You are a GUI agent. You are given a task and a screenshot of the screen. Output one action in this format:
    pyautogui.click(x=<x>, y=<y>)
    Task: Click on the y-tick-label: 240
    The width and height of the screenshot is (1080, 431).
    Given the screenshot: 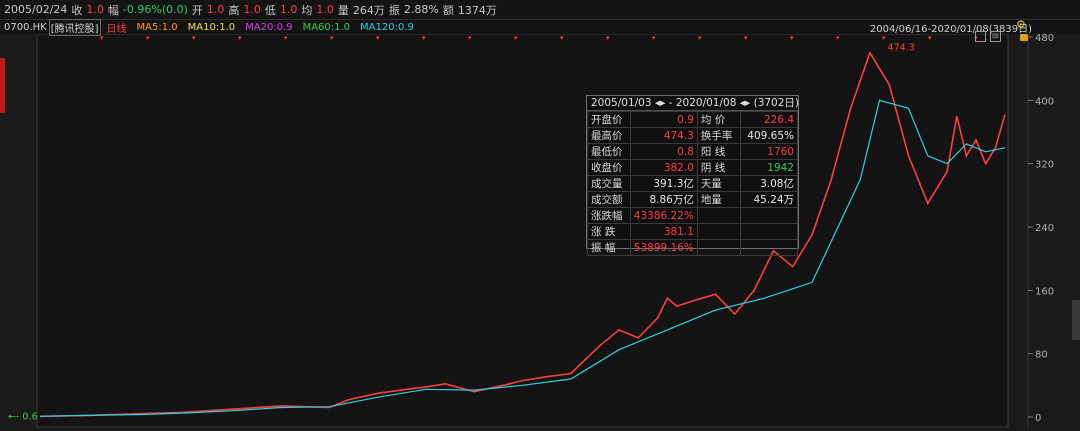 What is the action you would take?
    pyautogui.click(x=1044, y=228)
    